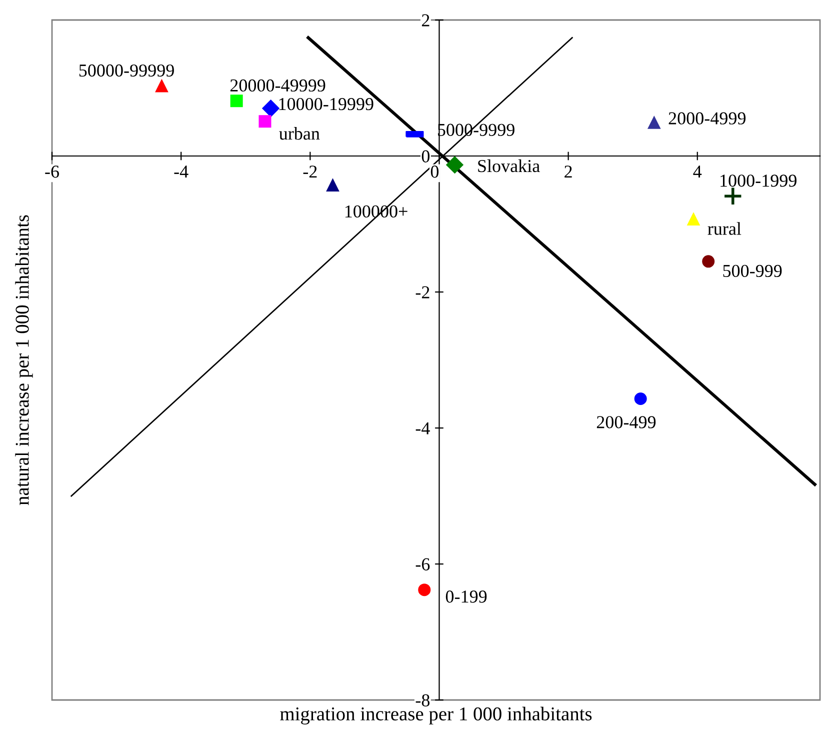  I want to click on y-tick-label: 2, so click(426, 20).